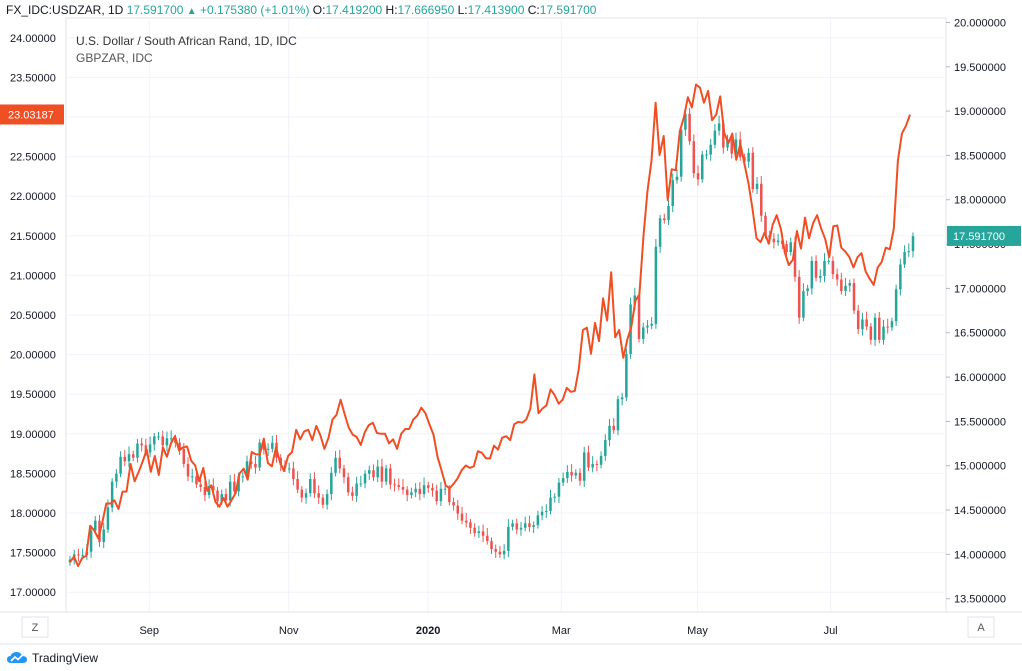  Describe the element at coordinates (980, 201) in the screenshot. I see `right-tick-label: 18.000000` at that location.